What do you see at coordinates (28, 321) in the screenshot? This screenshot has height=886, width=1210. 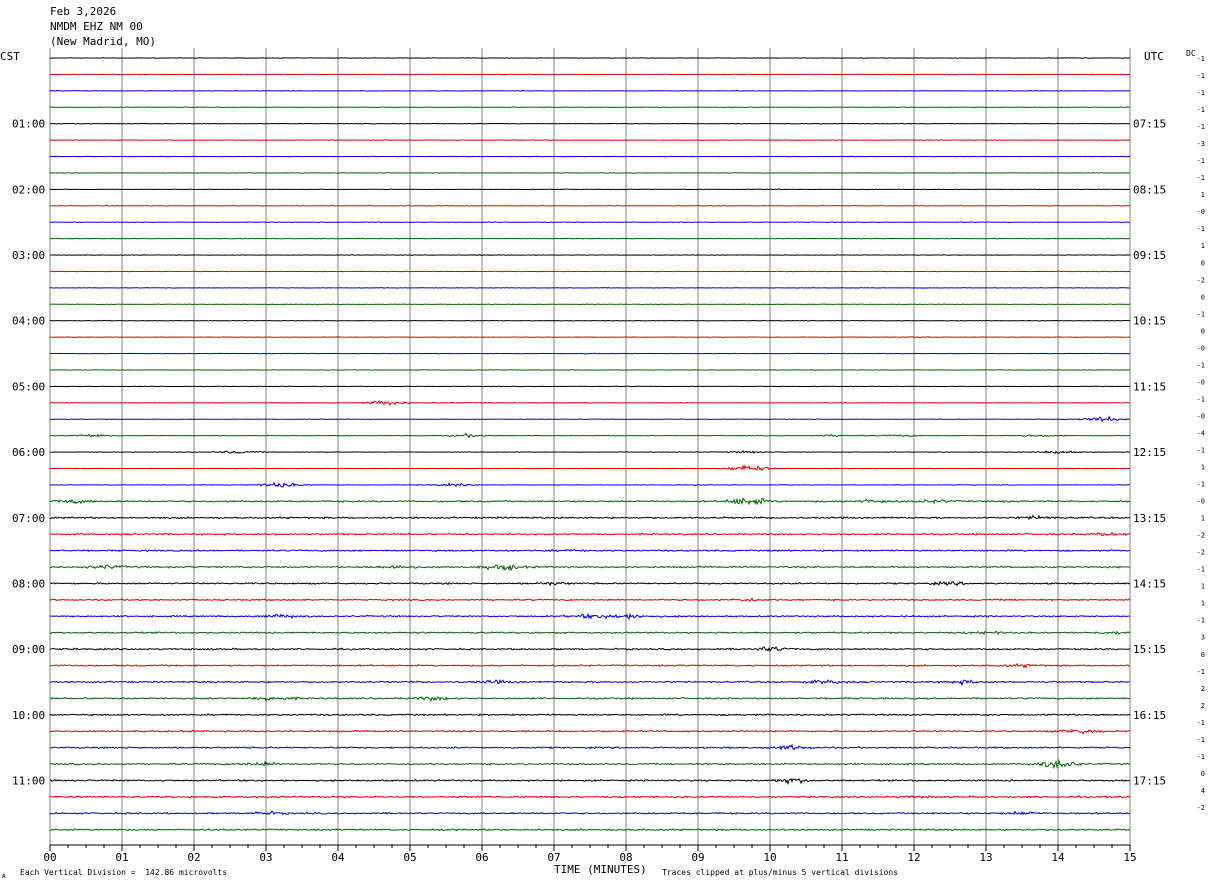 I see `left-hour-label: 04:00` at bounding box center [28, 321].